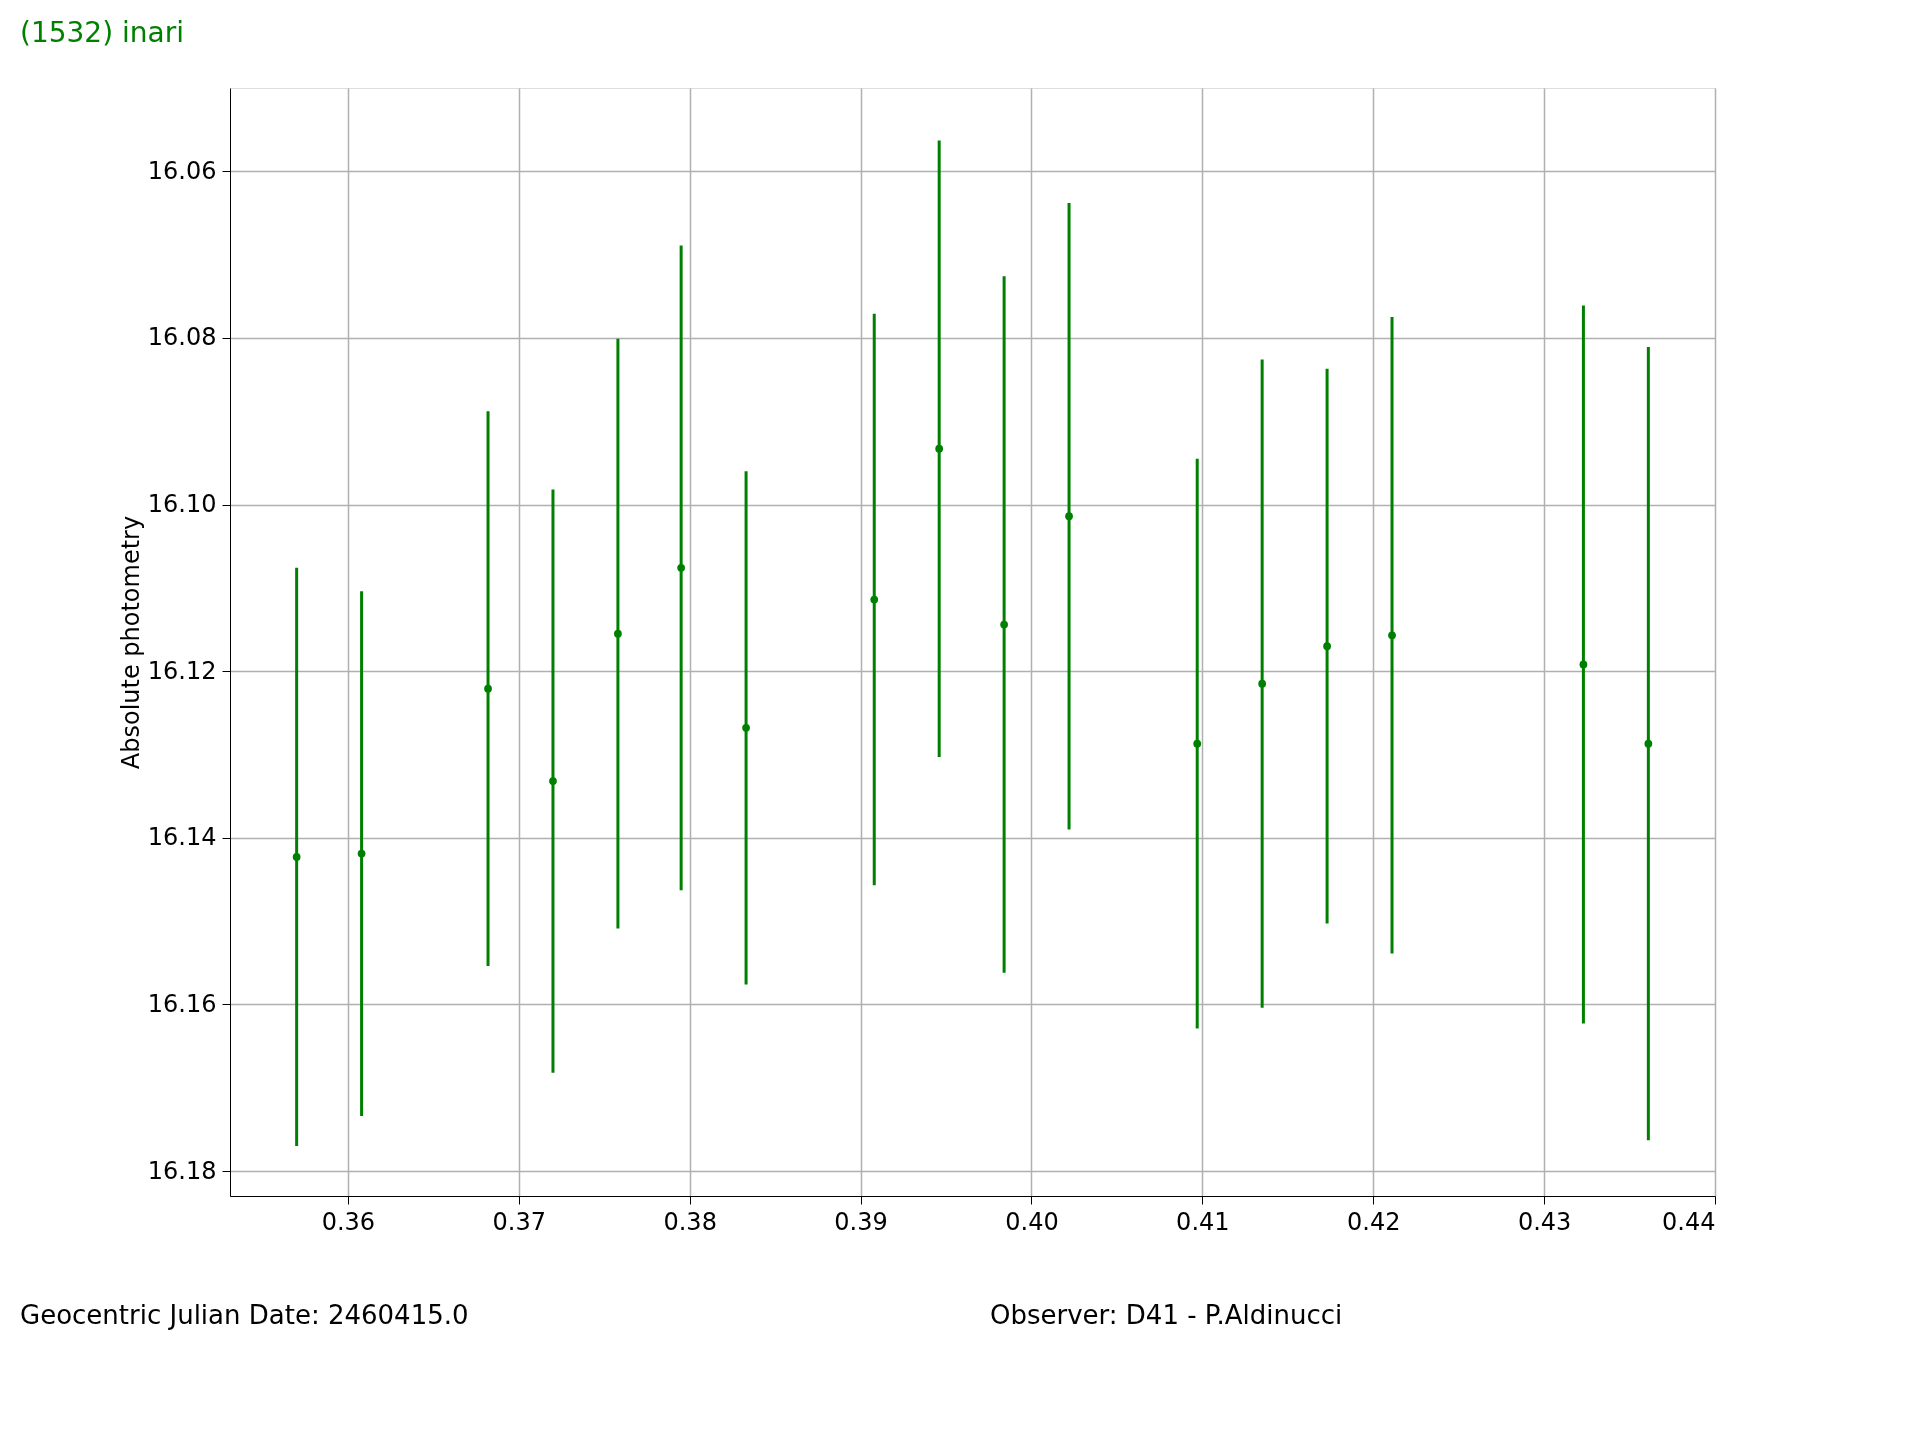 This screenshot has height=1440, width=1920. What do you see at coordinates (182, 337) in the screenshot?
I see `y-tick-label: 16.08` at bounding box center [182, 337].